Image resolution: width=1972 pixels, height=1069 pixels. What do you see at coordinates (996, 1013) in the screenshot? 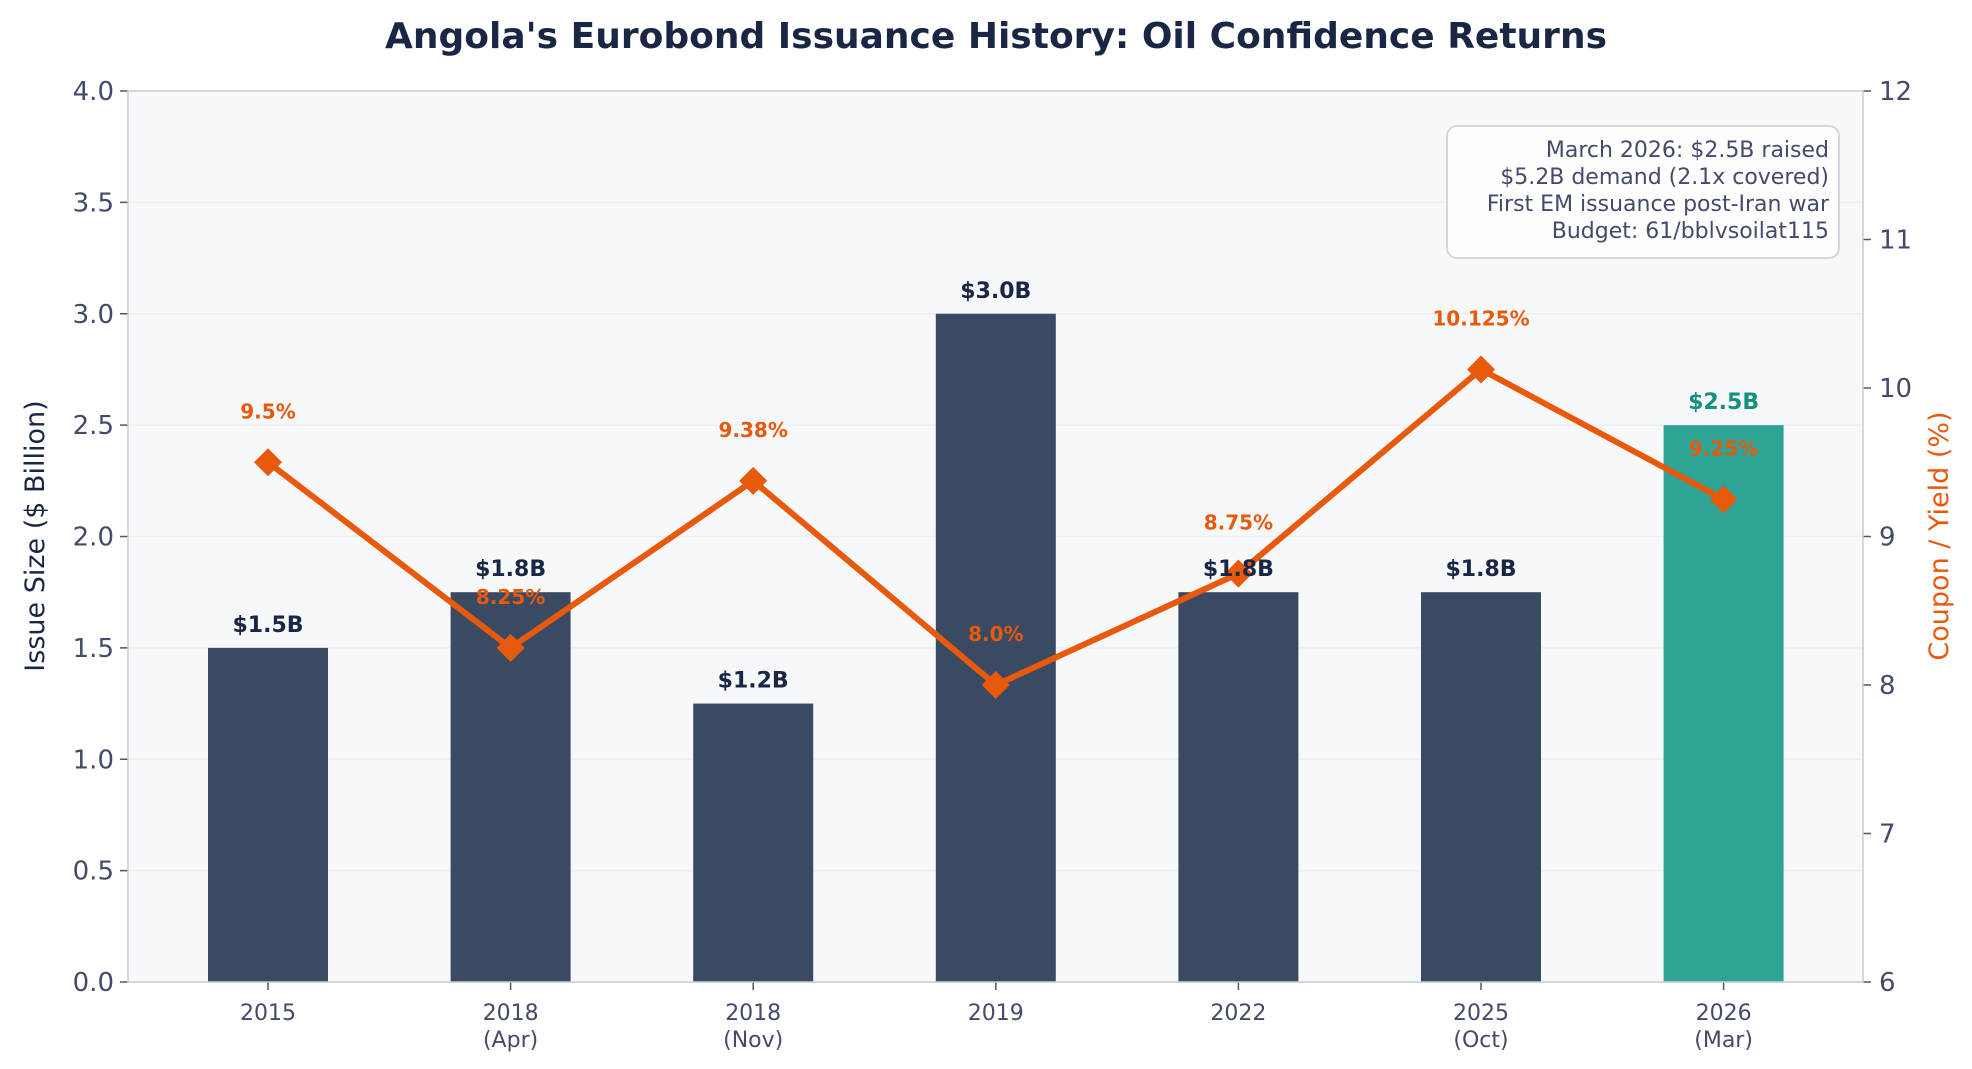
I see `x-tick-label: 2019` at bounding box center [996, 1013].